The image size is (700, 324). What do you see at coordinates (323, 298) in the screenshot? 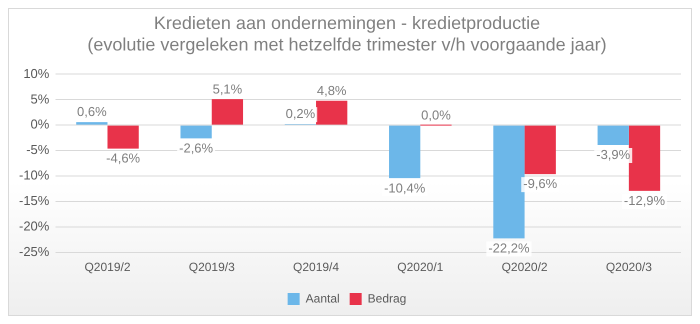
I see `legend-label: Aantal` at bounding box center [323, 298].